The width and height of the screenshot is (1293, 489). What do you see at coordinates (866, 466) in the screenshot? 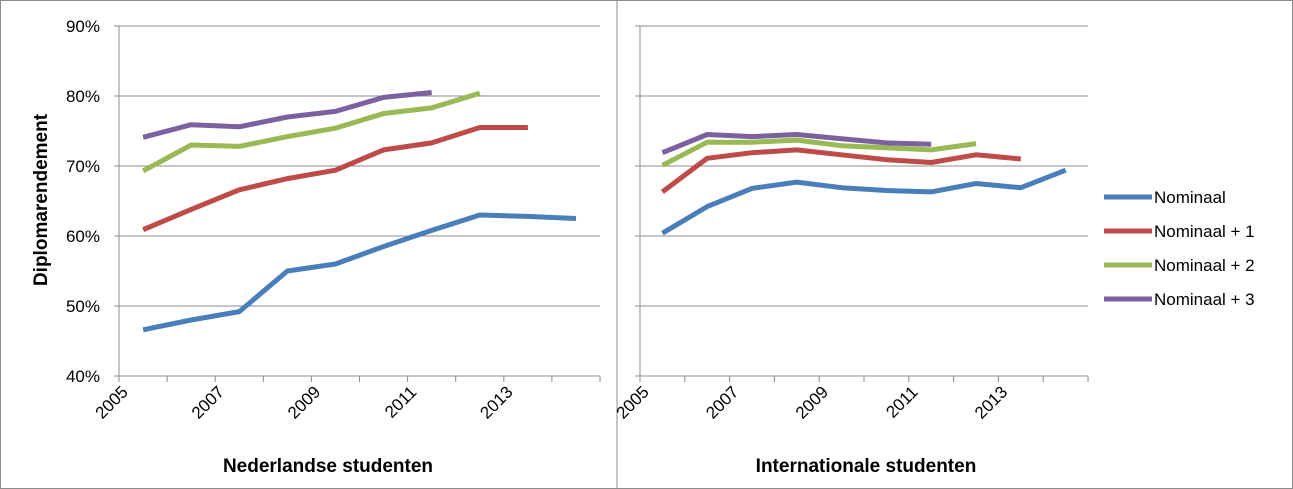
I see `x-axis-label-internationale: Internationale studenten` at bounding box center [866, 466].